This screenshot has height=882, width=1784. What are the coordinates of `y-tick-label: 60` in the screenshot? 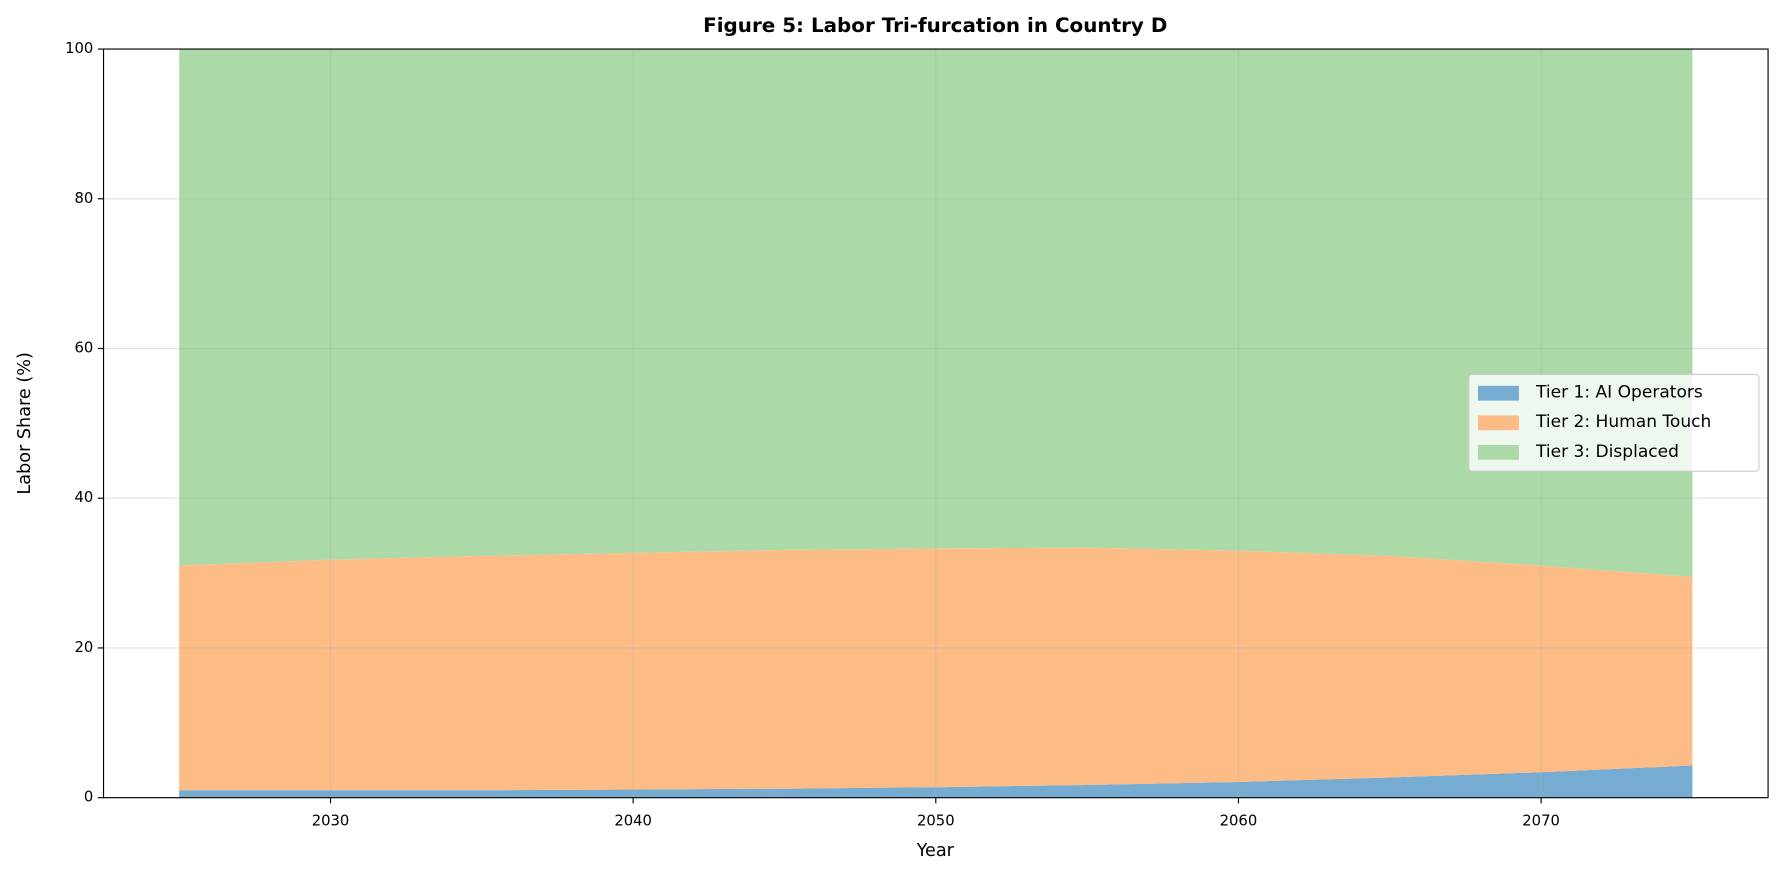 It's located at (83, 348).